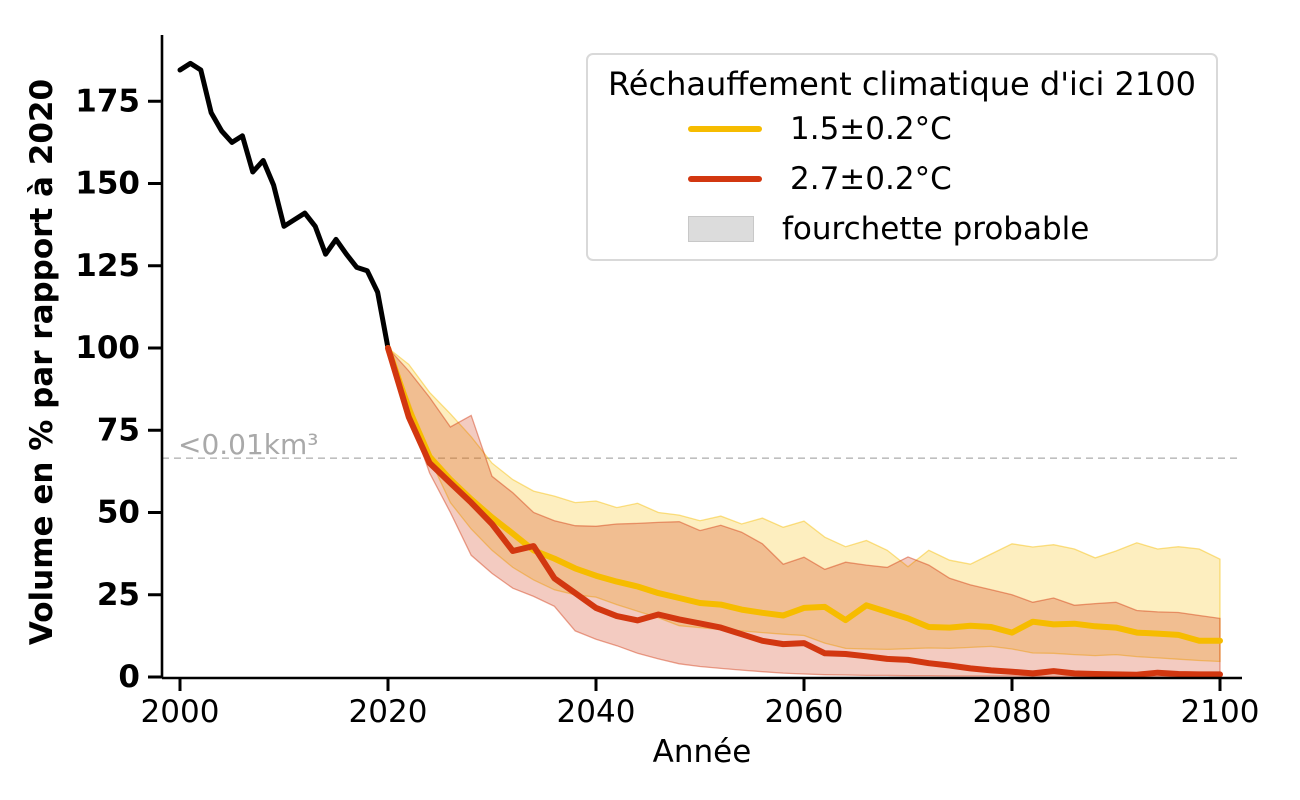  I want to click on svg-text: 2020, so click(388, 712).